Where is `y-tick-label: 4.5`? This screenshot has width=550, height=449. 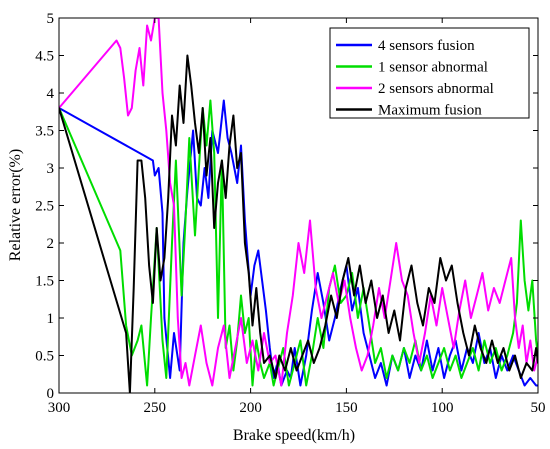
y-tick-label: 4.5 is located at coordinates (44, 57).